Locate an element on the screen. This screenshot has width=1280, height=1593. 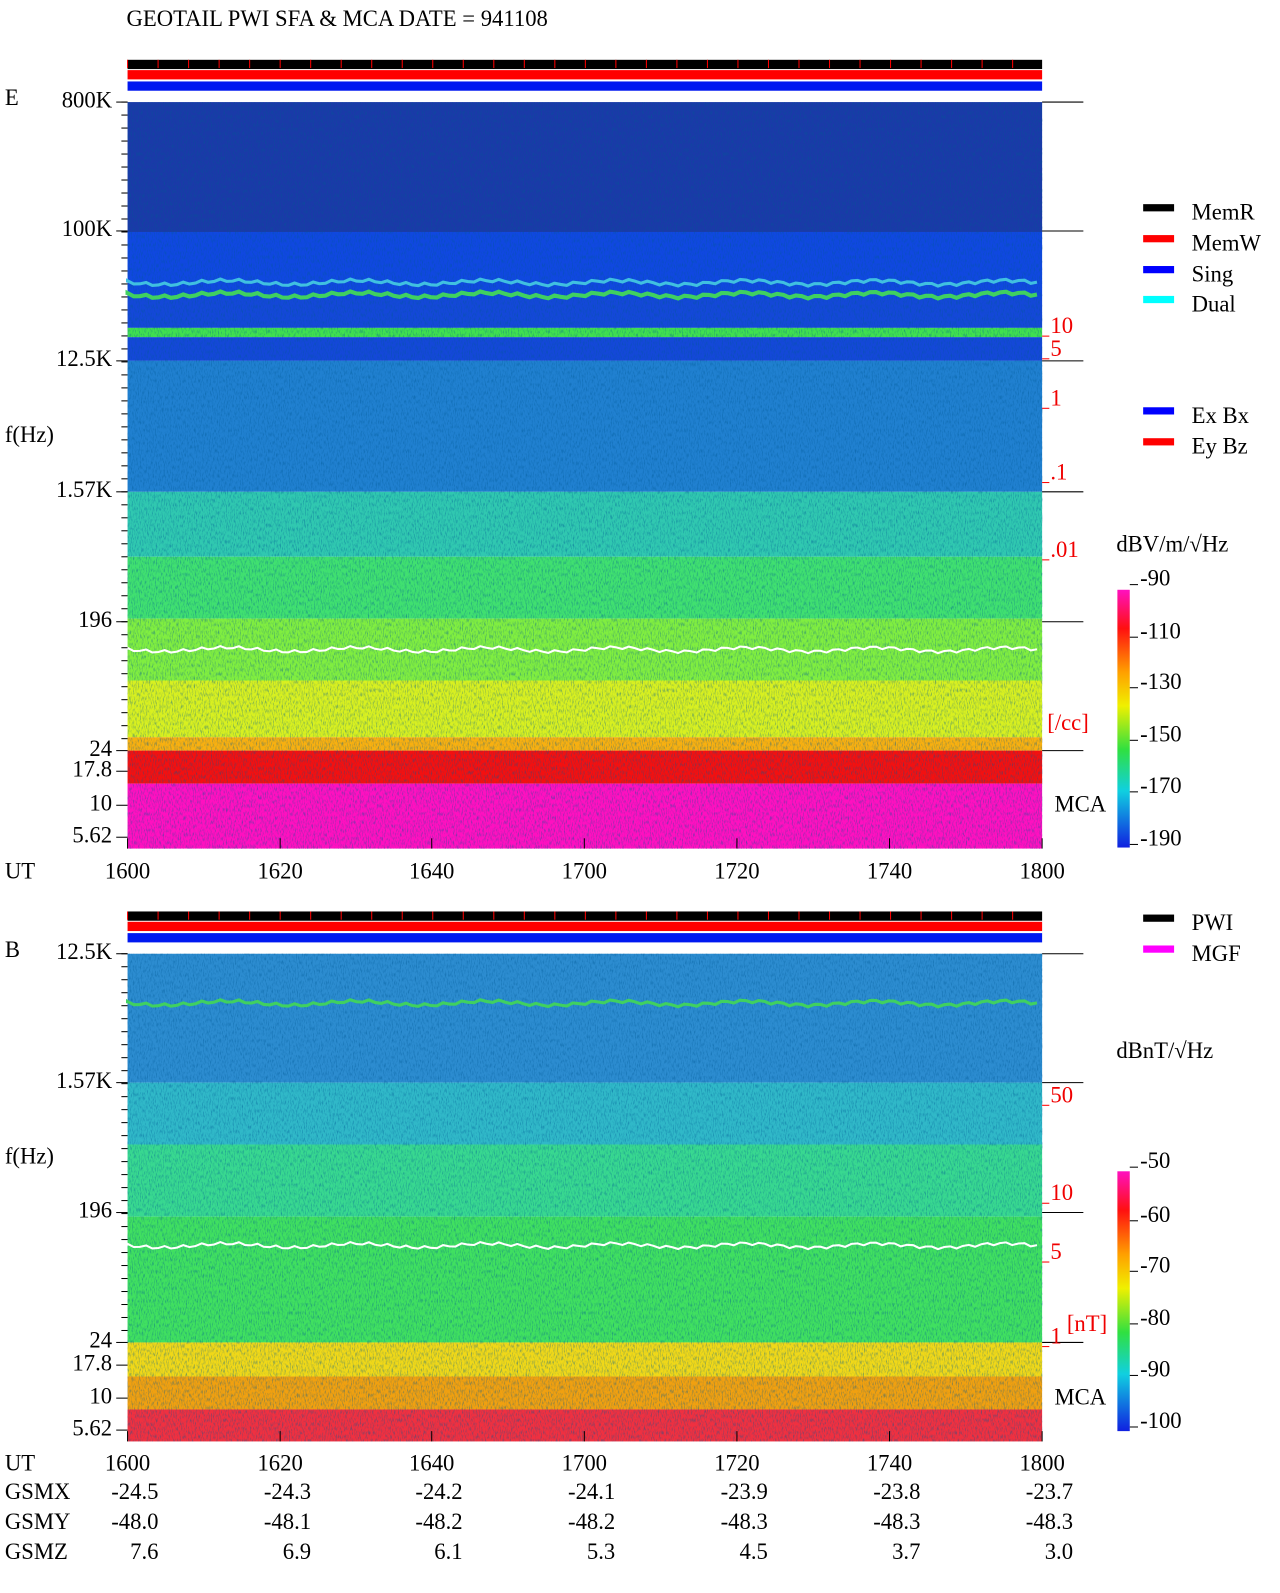
orbit-value: -24.2 is located at coordinates (438, 1491).